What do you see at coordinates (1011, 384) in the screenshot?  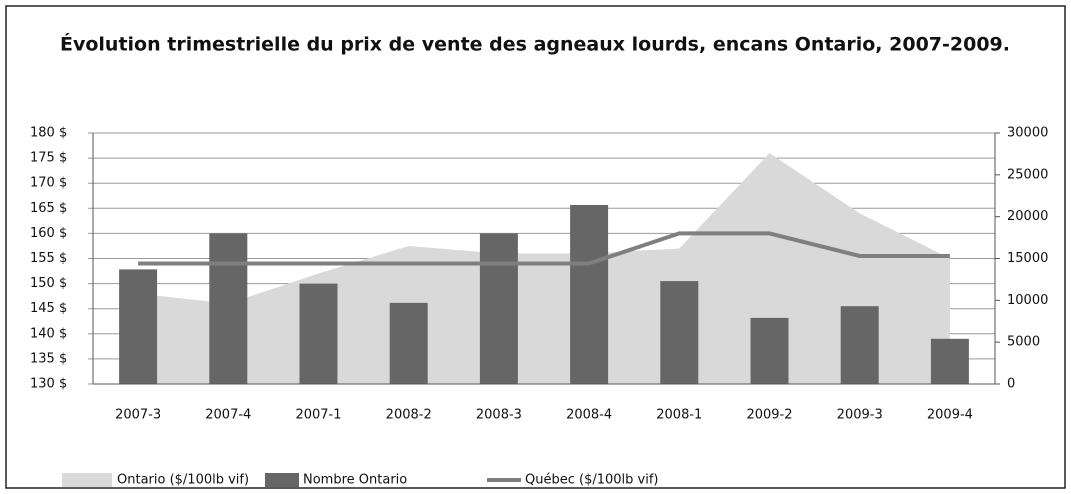 I see `y2-tick-label: 0` at bounding box center [1011, 384].